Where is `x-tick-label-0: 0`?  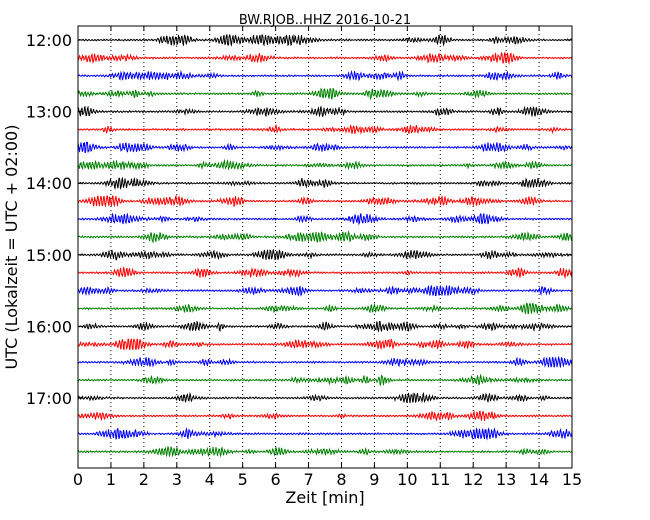 x-tick-label-0: 0 is located at coordinates (78, 479).